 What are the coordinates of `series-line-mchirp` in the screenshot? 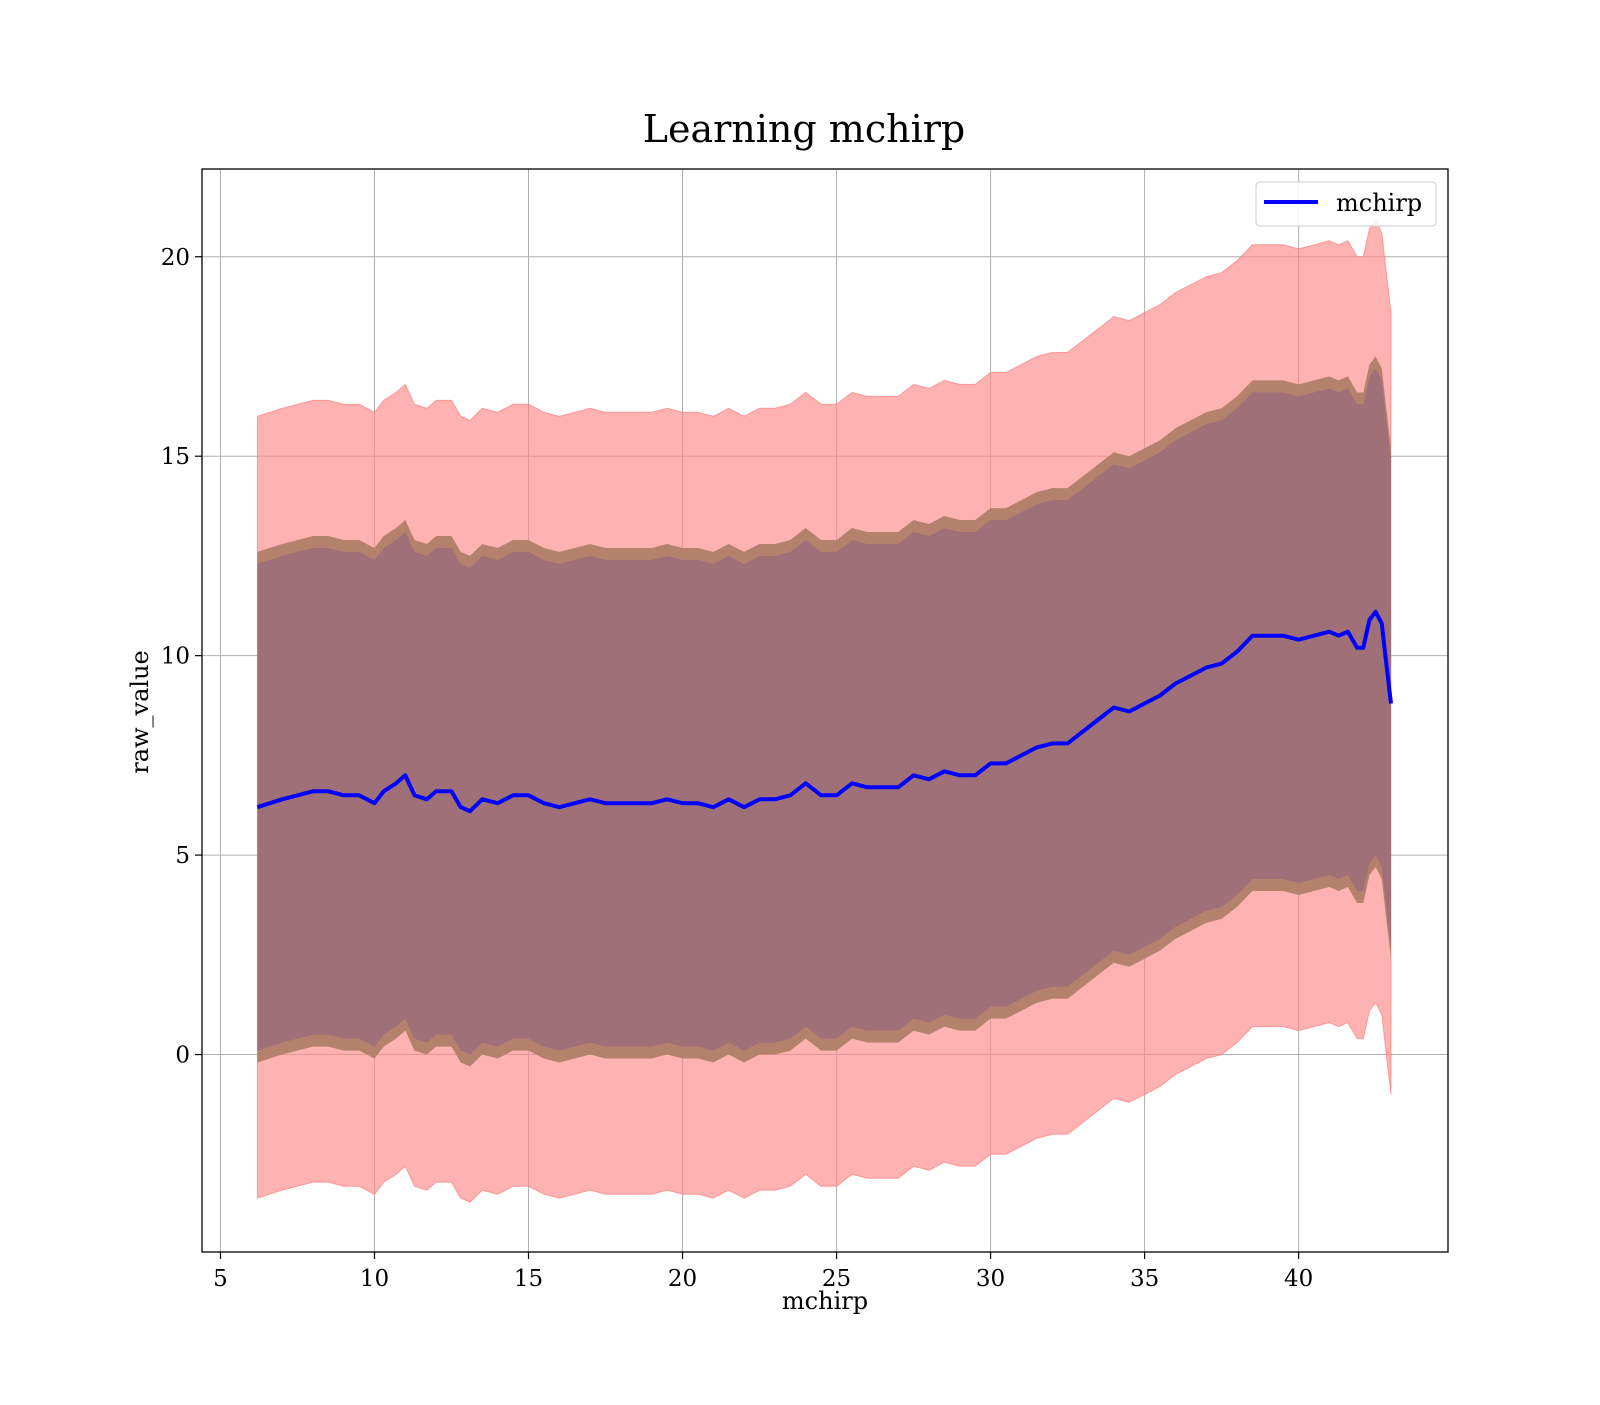 It's located at (824, 711).